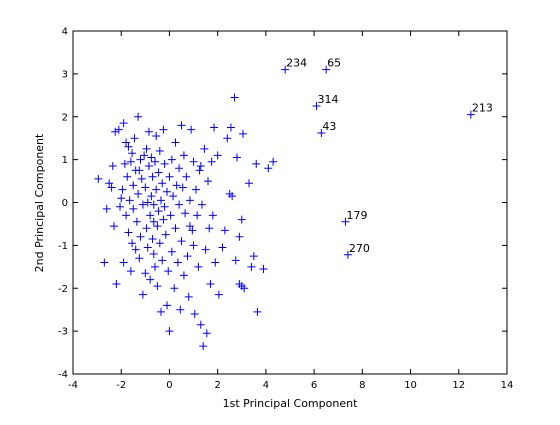 The width and height of the screenshot is (560, 425). What do you see at coordinates (65, 32) in the screenshot?
I see `y-tick-label: 4` at bounding box center [65, 32].